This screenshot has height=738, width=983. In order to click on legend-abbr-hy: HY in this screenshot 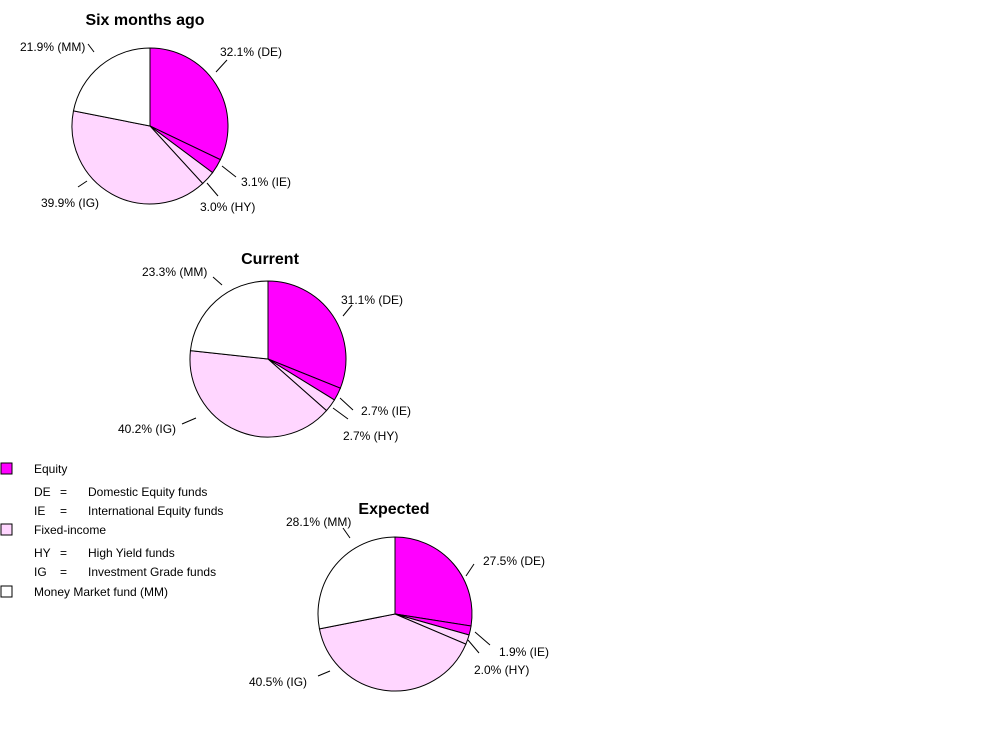, I will do `click(42, 553)`.